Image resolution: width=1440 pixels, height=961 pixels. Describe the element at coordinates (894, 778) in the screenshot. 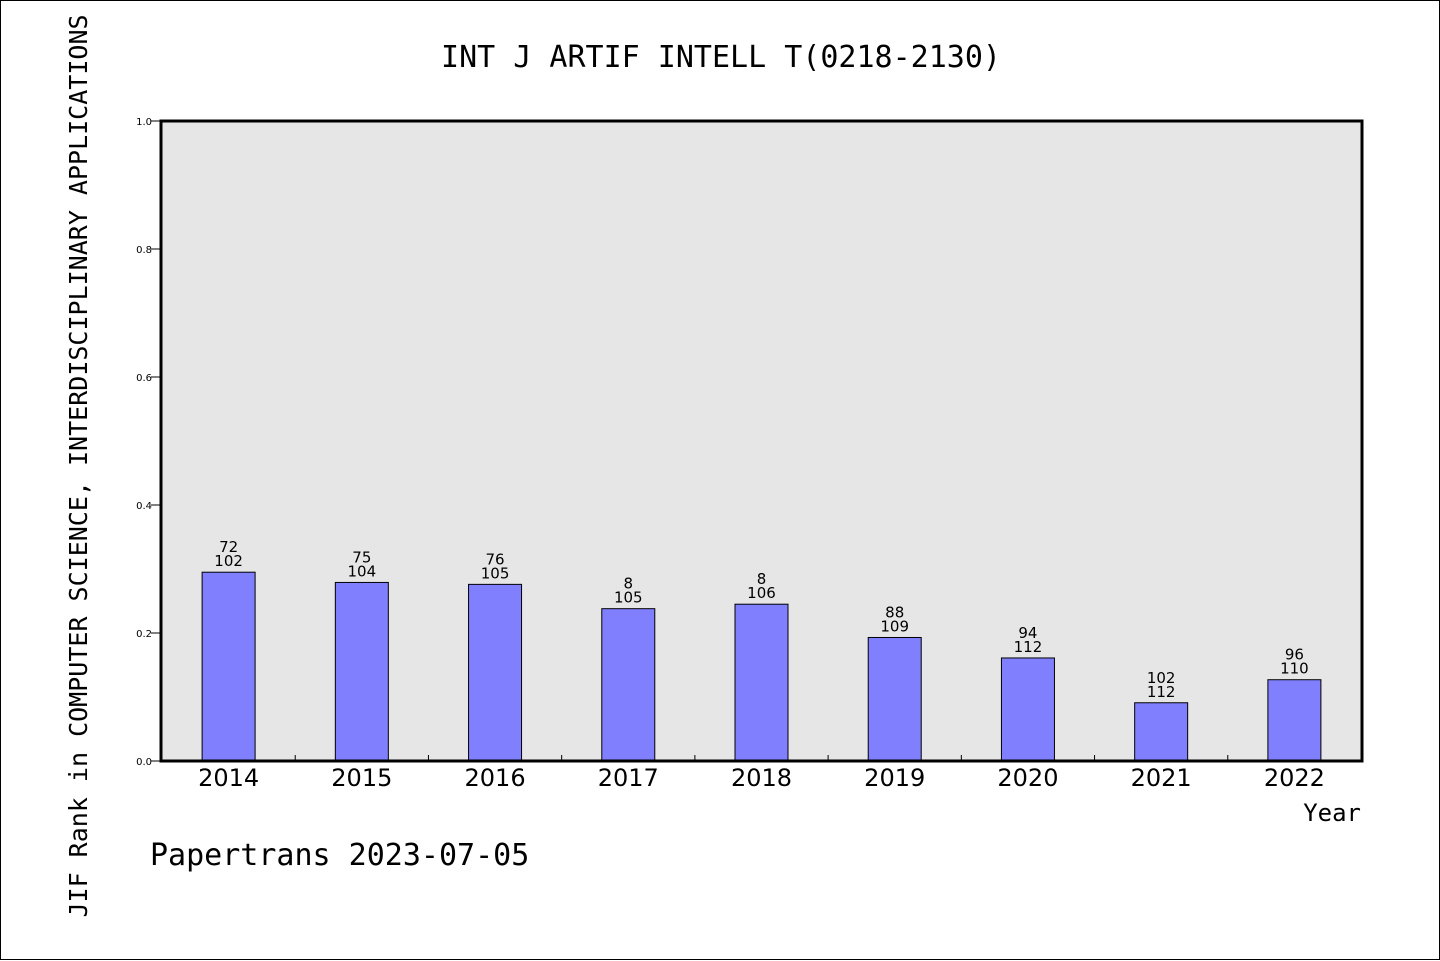

I see `x-tick-label: 2019` at that location.